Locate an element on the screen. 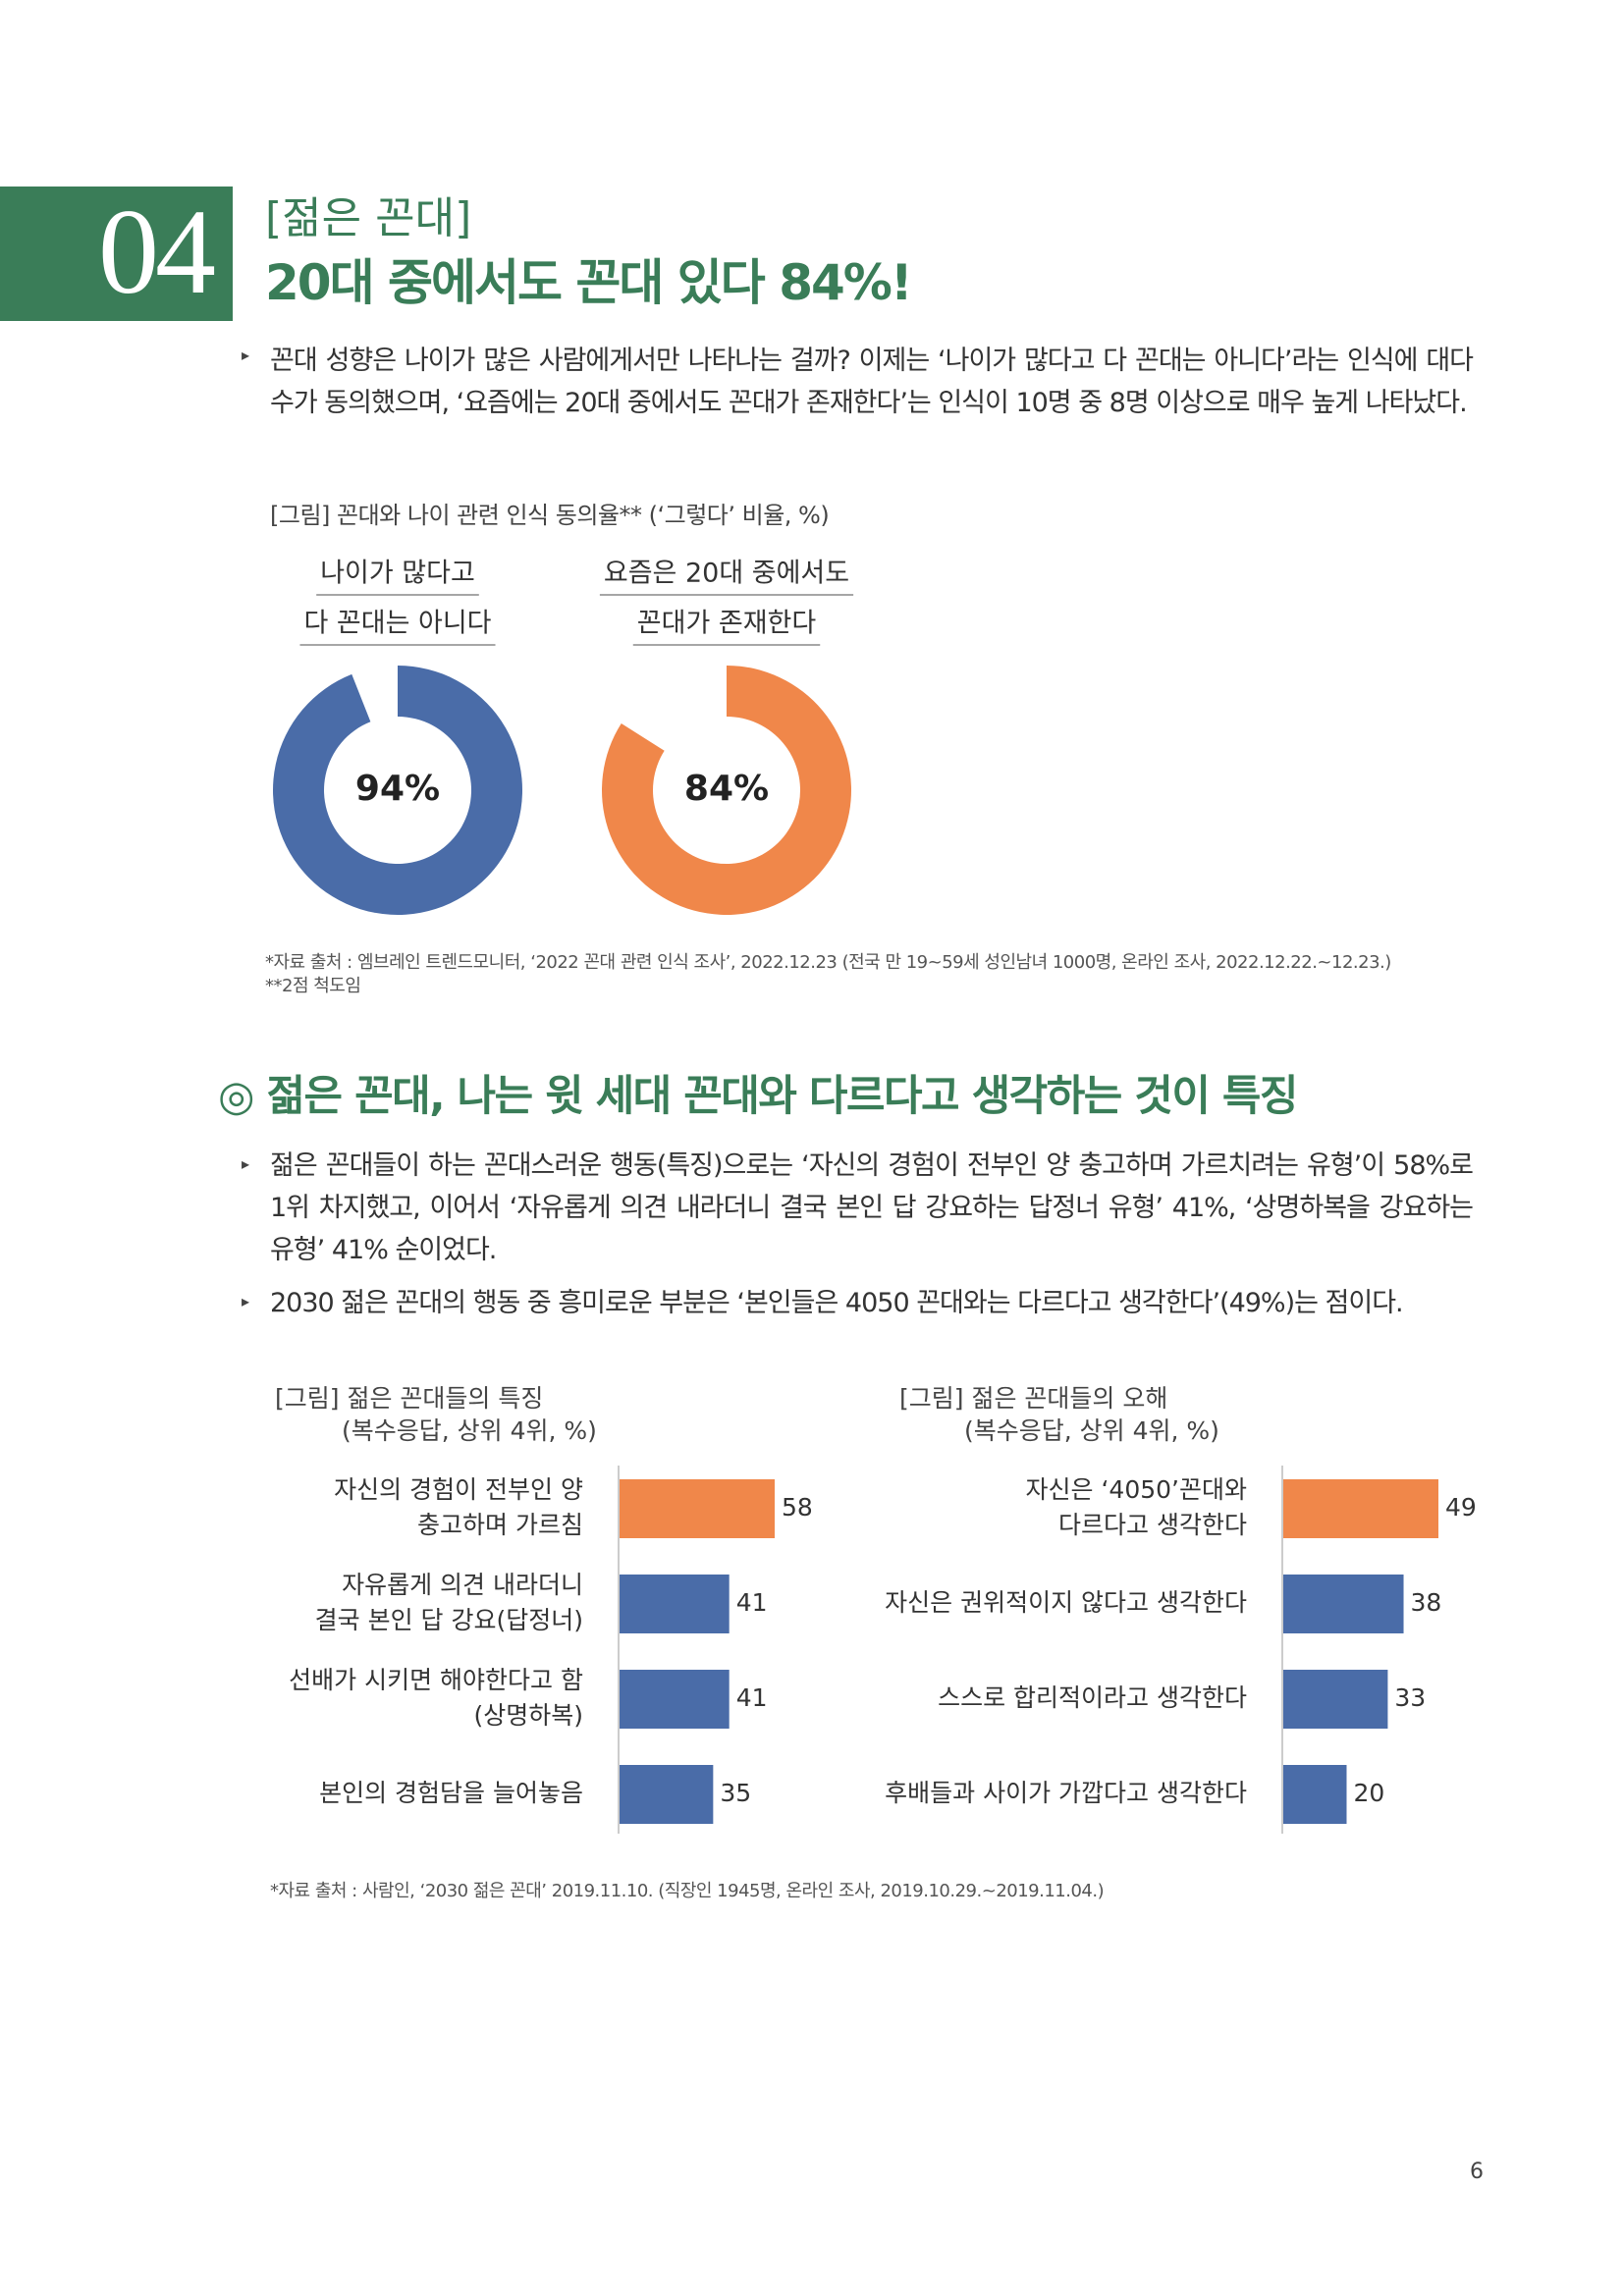  data-label: 84% is located at coordinates (726, 789).